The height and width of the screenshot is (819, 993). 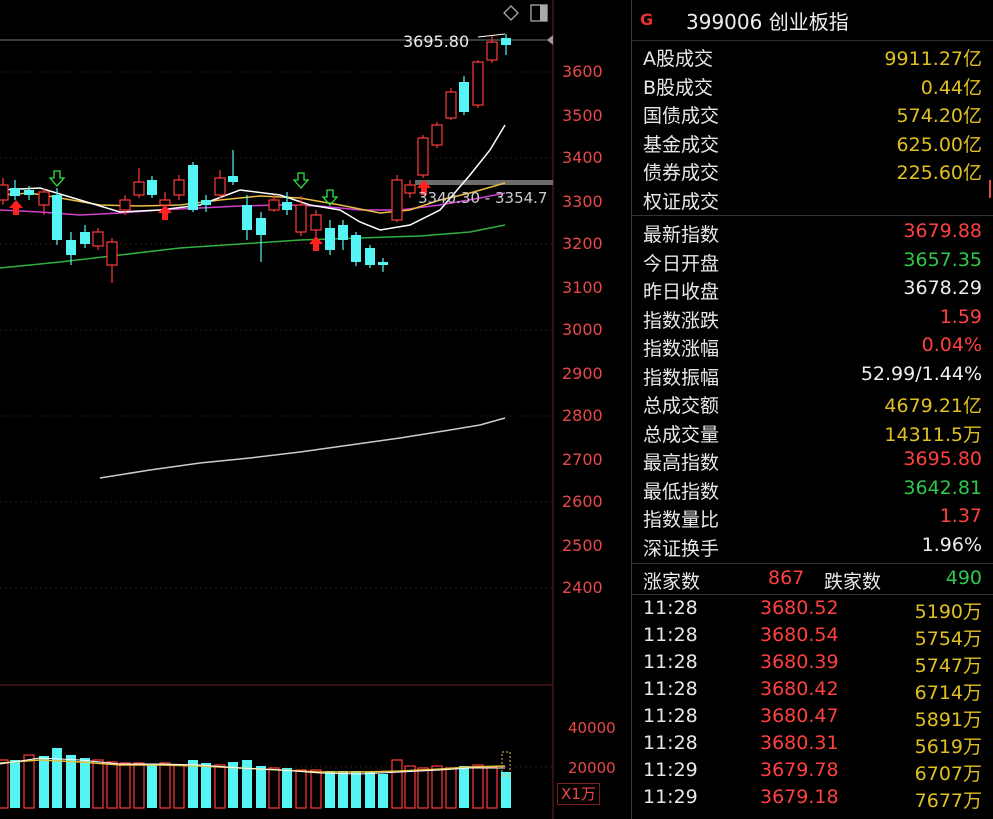 What do you see at coordinates (767, 22) in the screenshot?
I see `index-title: 399006 创业板指` at bounding box center [767, 22].